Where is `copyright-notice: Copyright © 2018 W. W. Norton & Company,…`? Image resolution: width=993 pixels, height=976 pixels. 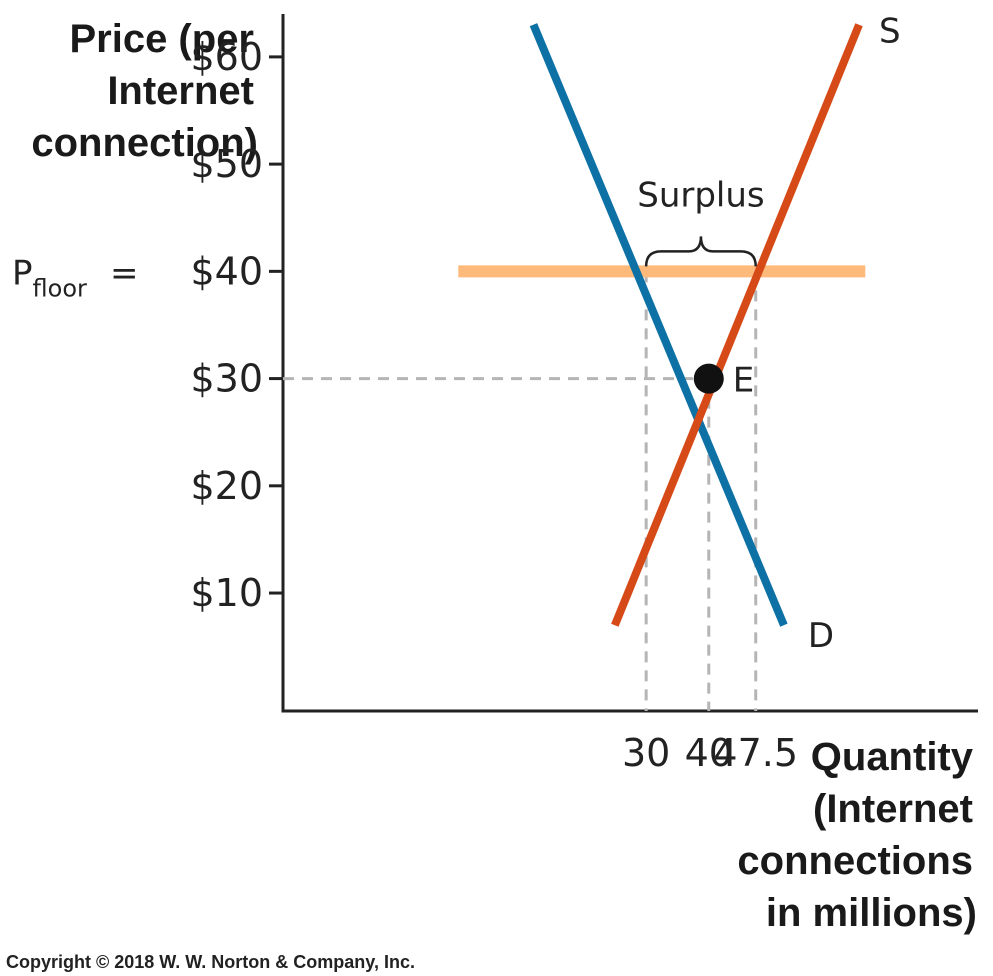
copyright-notice: Copyright © 2018 W. W. Norton & Company,… is located at coordinates (210, 962).